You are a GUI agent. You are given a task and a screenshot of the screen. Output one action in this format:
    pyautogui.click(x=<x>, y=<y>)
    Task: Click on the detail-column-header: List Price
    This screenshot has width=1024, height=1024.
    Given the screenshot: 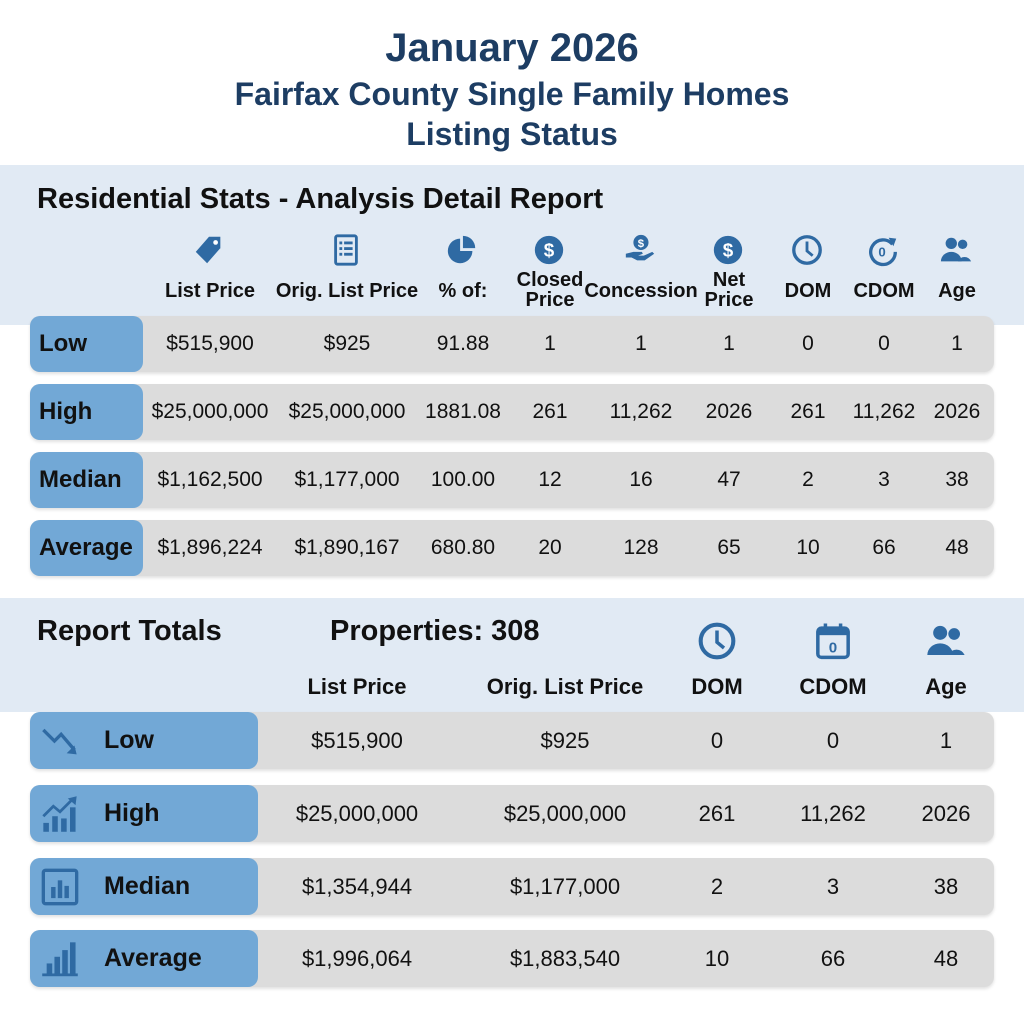 What is the action you would take?
    pyautogui.click(x=210, y=291)
    